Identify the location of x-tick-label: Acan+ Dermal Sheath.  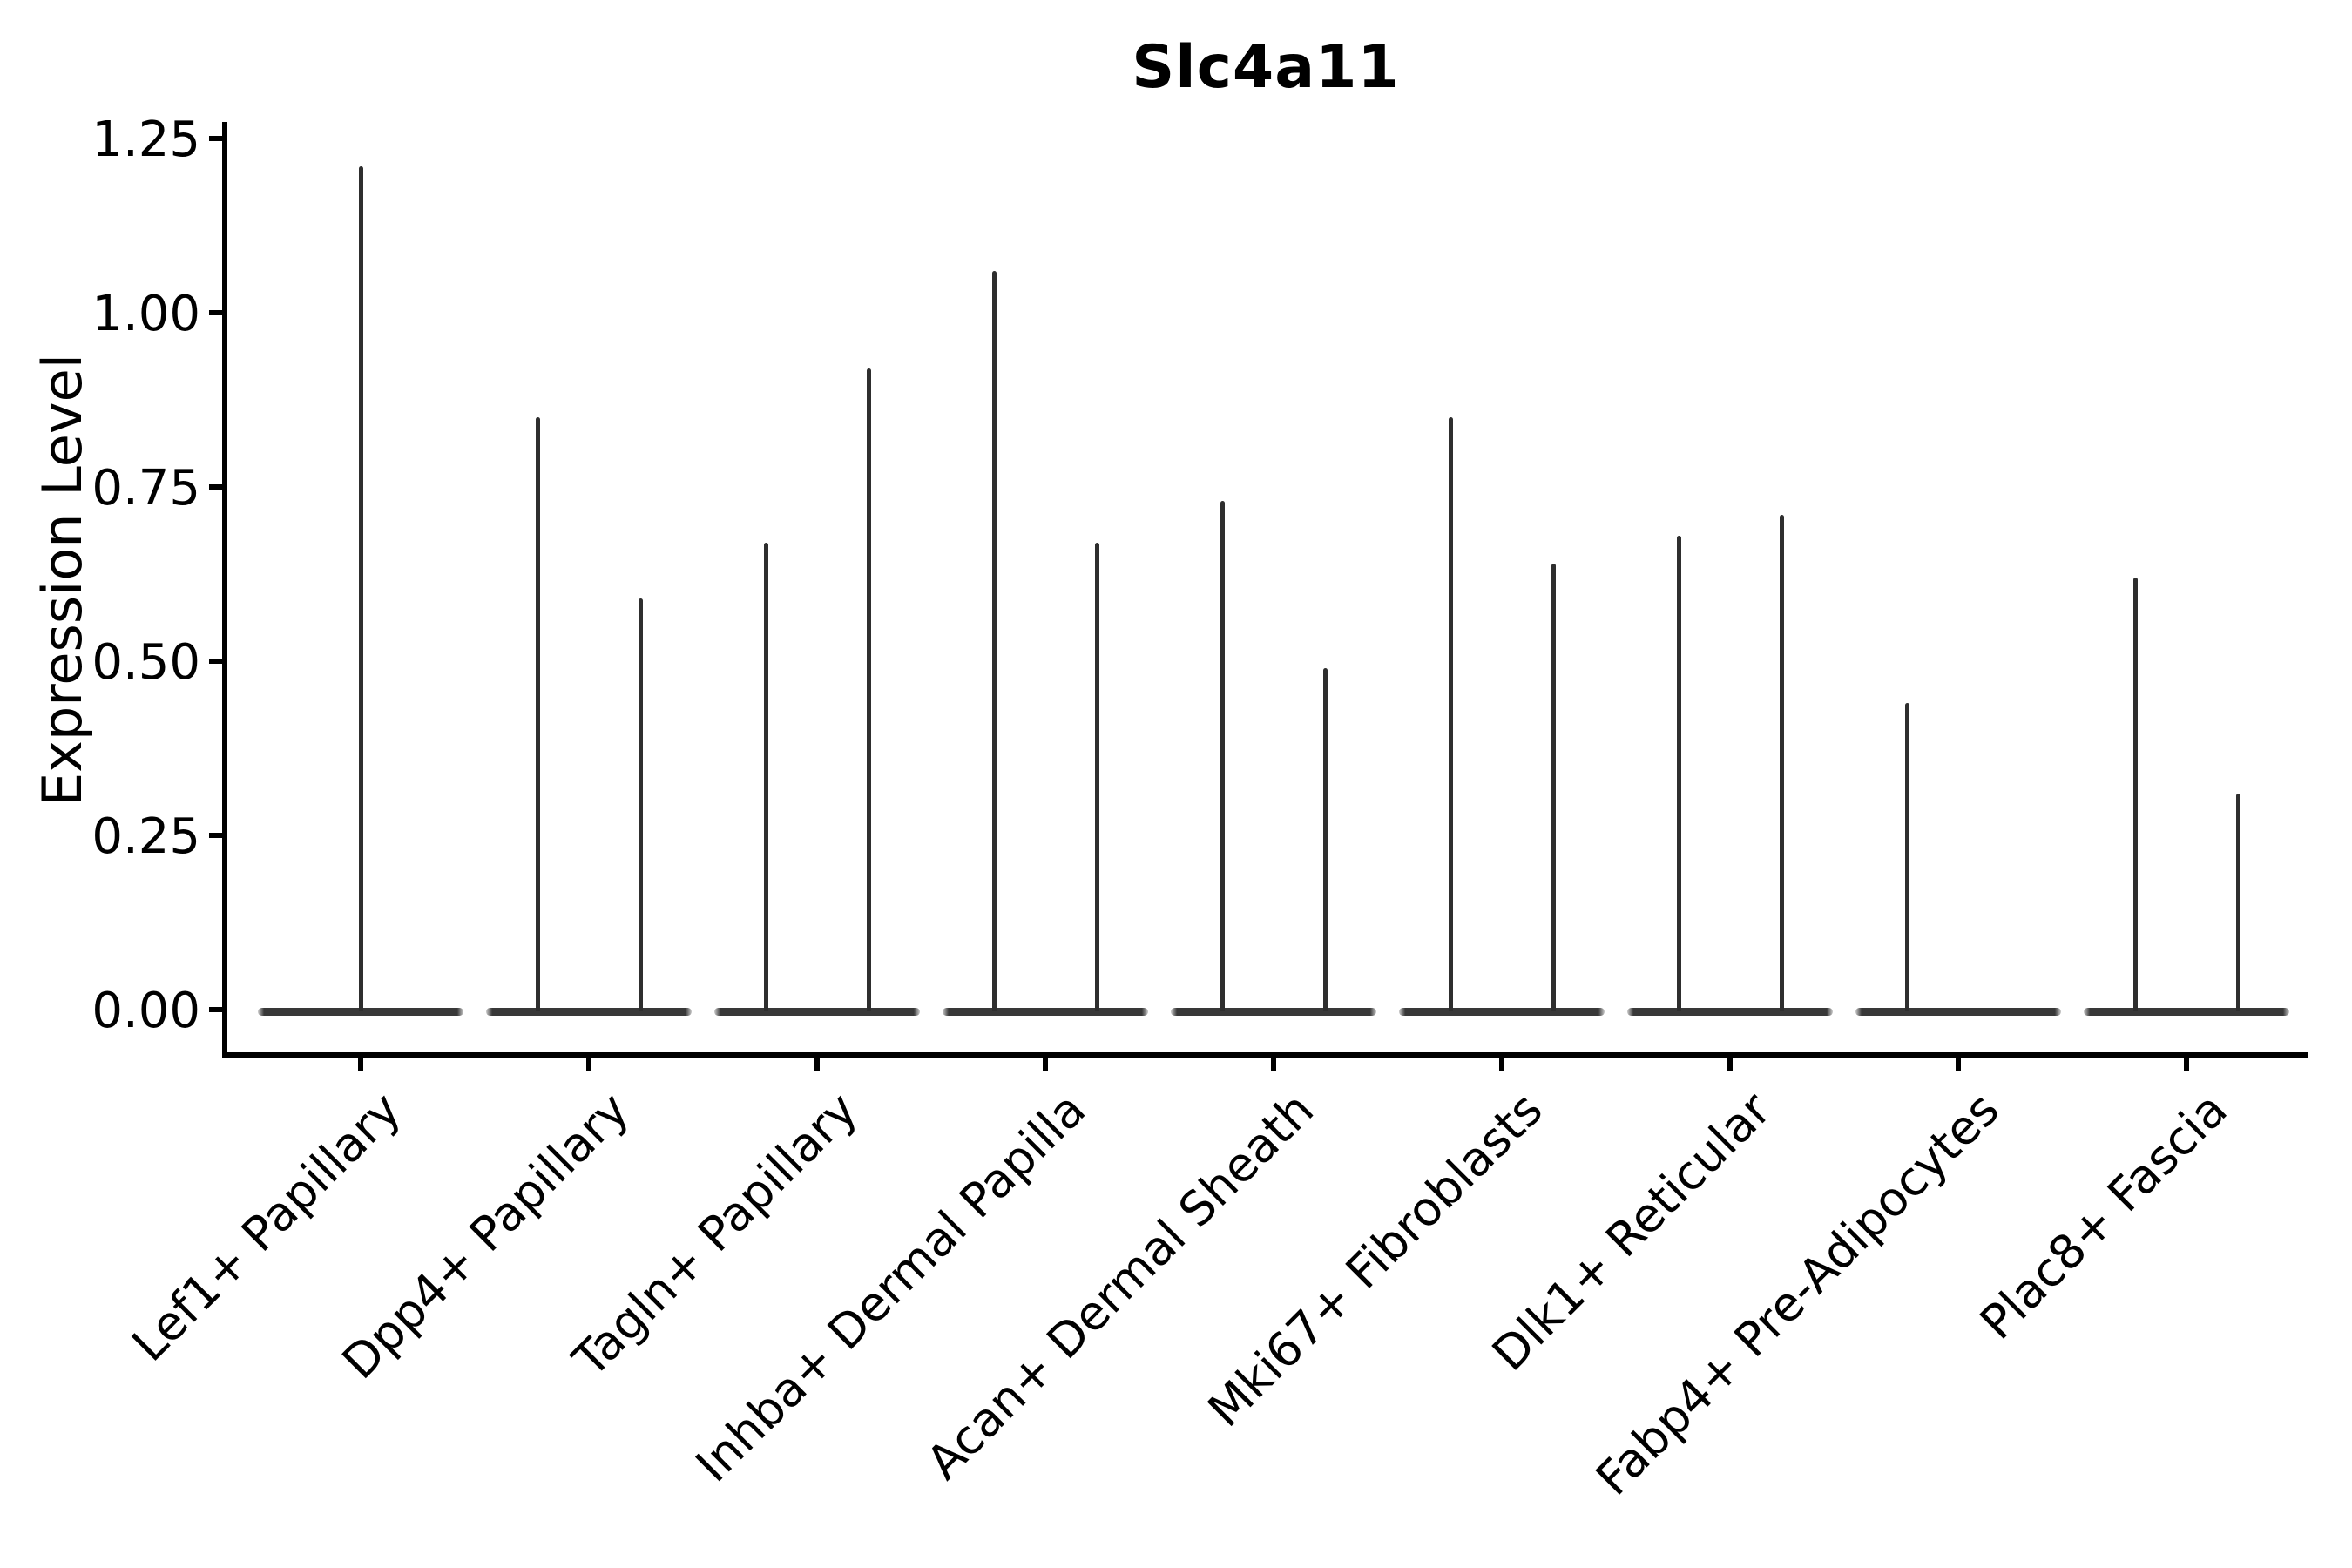
(1120, 1285).